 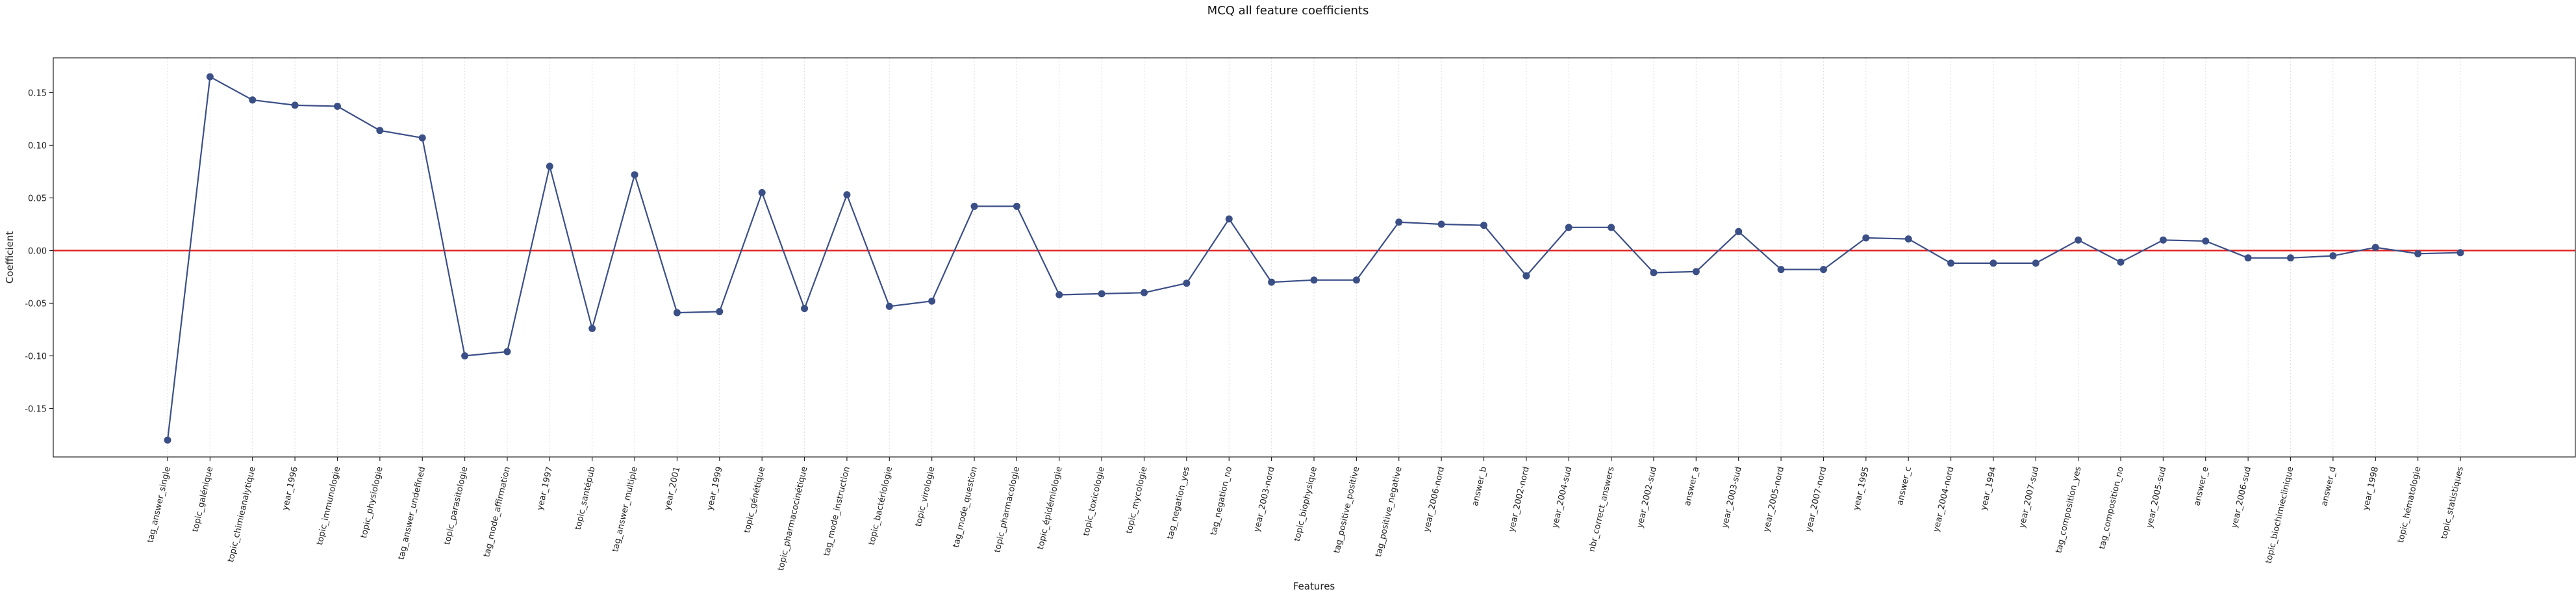 I want to click on y-tick-label: -0.15, so click(x=36, y=409).